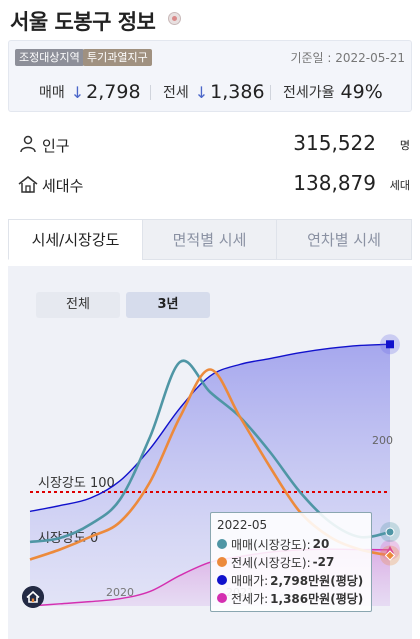  What do you see at coordinates (76, 483) in the screenshot?
I see `market-strength-100-label: 시장강도 100` at bounding box center [76, 483].